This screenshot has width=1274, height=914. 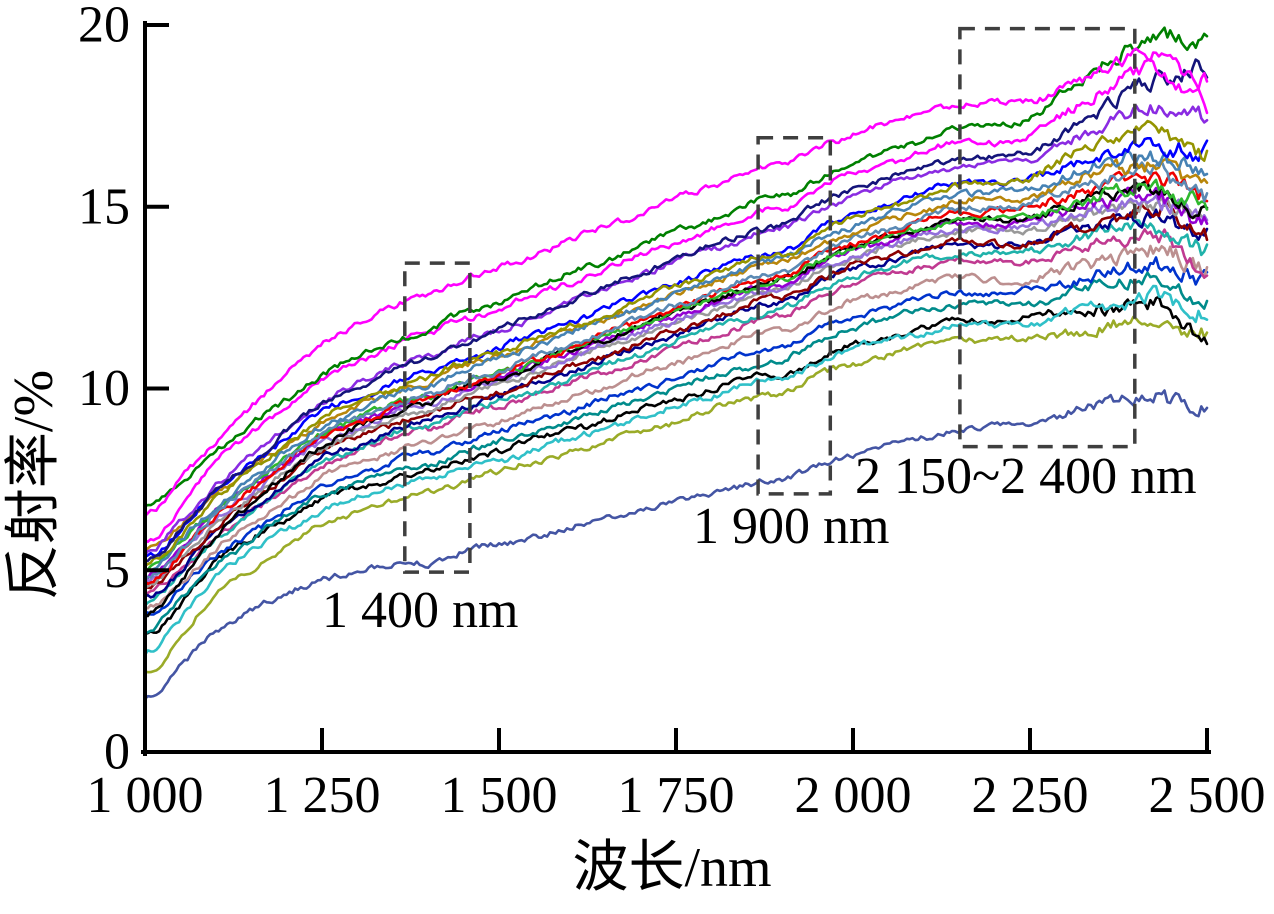 I want to click on annotation-label-2150-2400nm: 2 150~2 400 nm, so click(x=1026, y=476).